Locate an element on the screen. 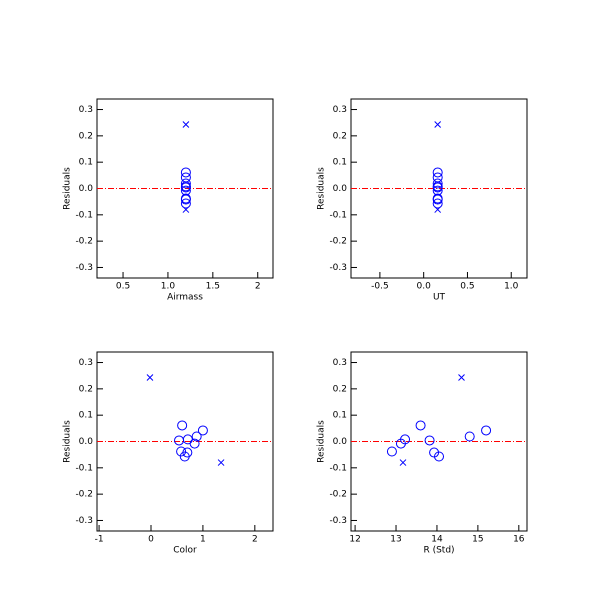 The width and height of the screenshot is (608, 608). x-axis-label: Color is located at coordinates (185, 551).